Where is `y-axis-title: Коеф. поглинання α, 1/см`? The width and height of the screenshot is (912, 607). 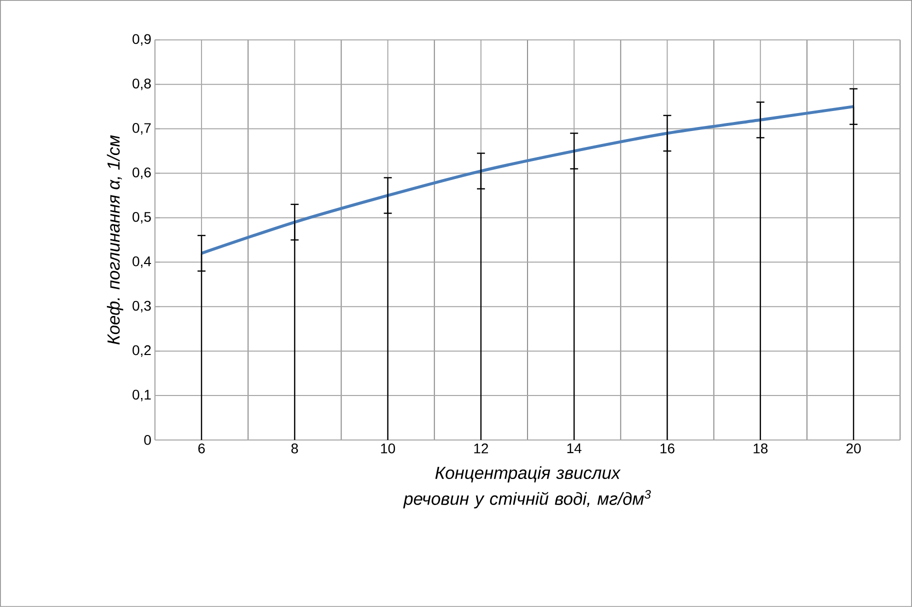 y-axis-title: Коеф. поглинання α, 1/см is located at coordinates (115, 239).